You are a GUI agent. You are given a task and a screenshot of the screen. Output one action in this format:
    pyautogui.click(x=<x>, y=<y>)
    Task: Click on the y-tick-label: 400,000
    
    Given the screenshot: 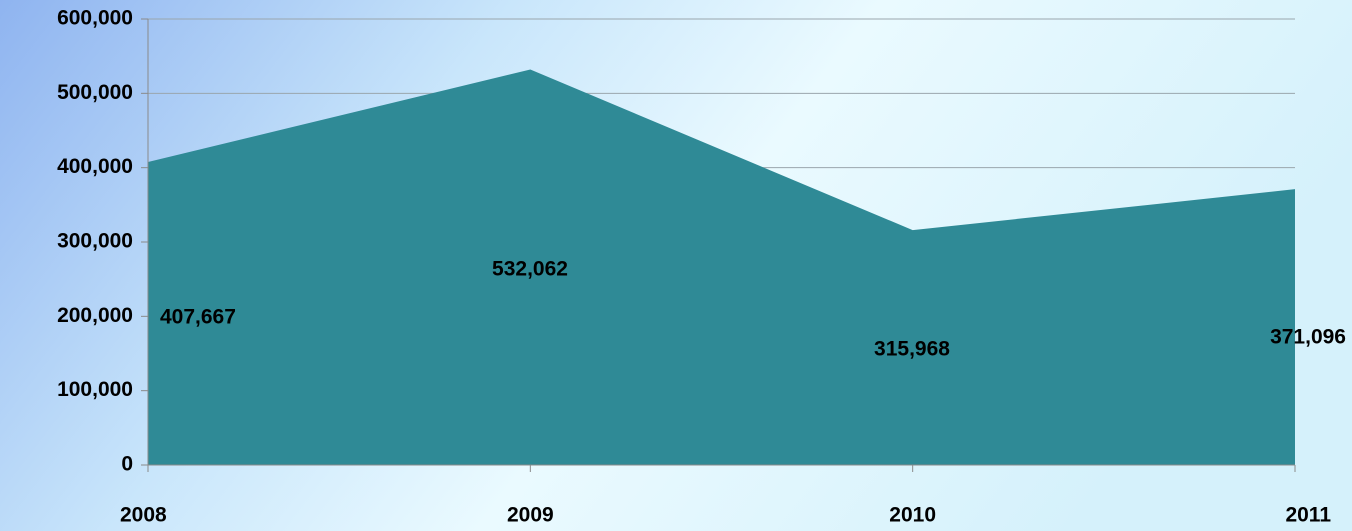 What is the action you would take?
    pyautogui.click(x=95, y=166)
    